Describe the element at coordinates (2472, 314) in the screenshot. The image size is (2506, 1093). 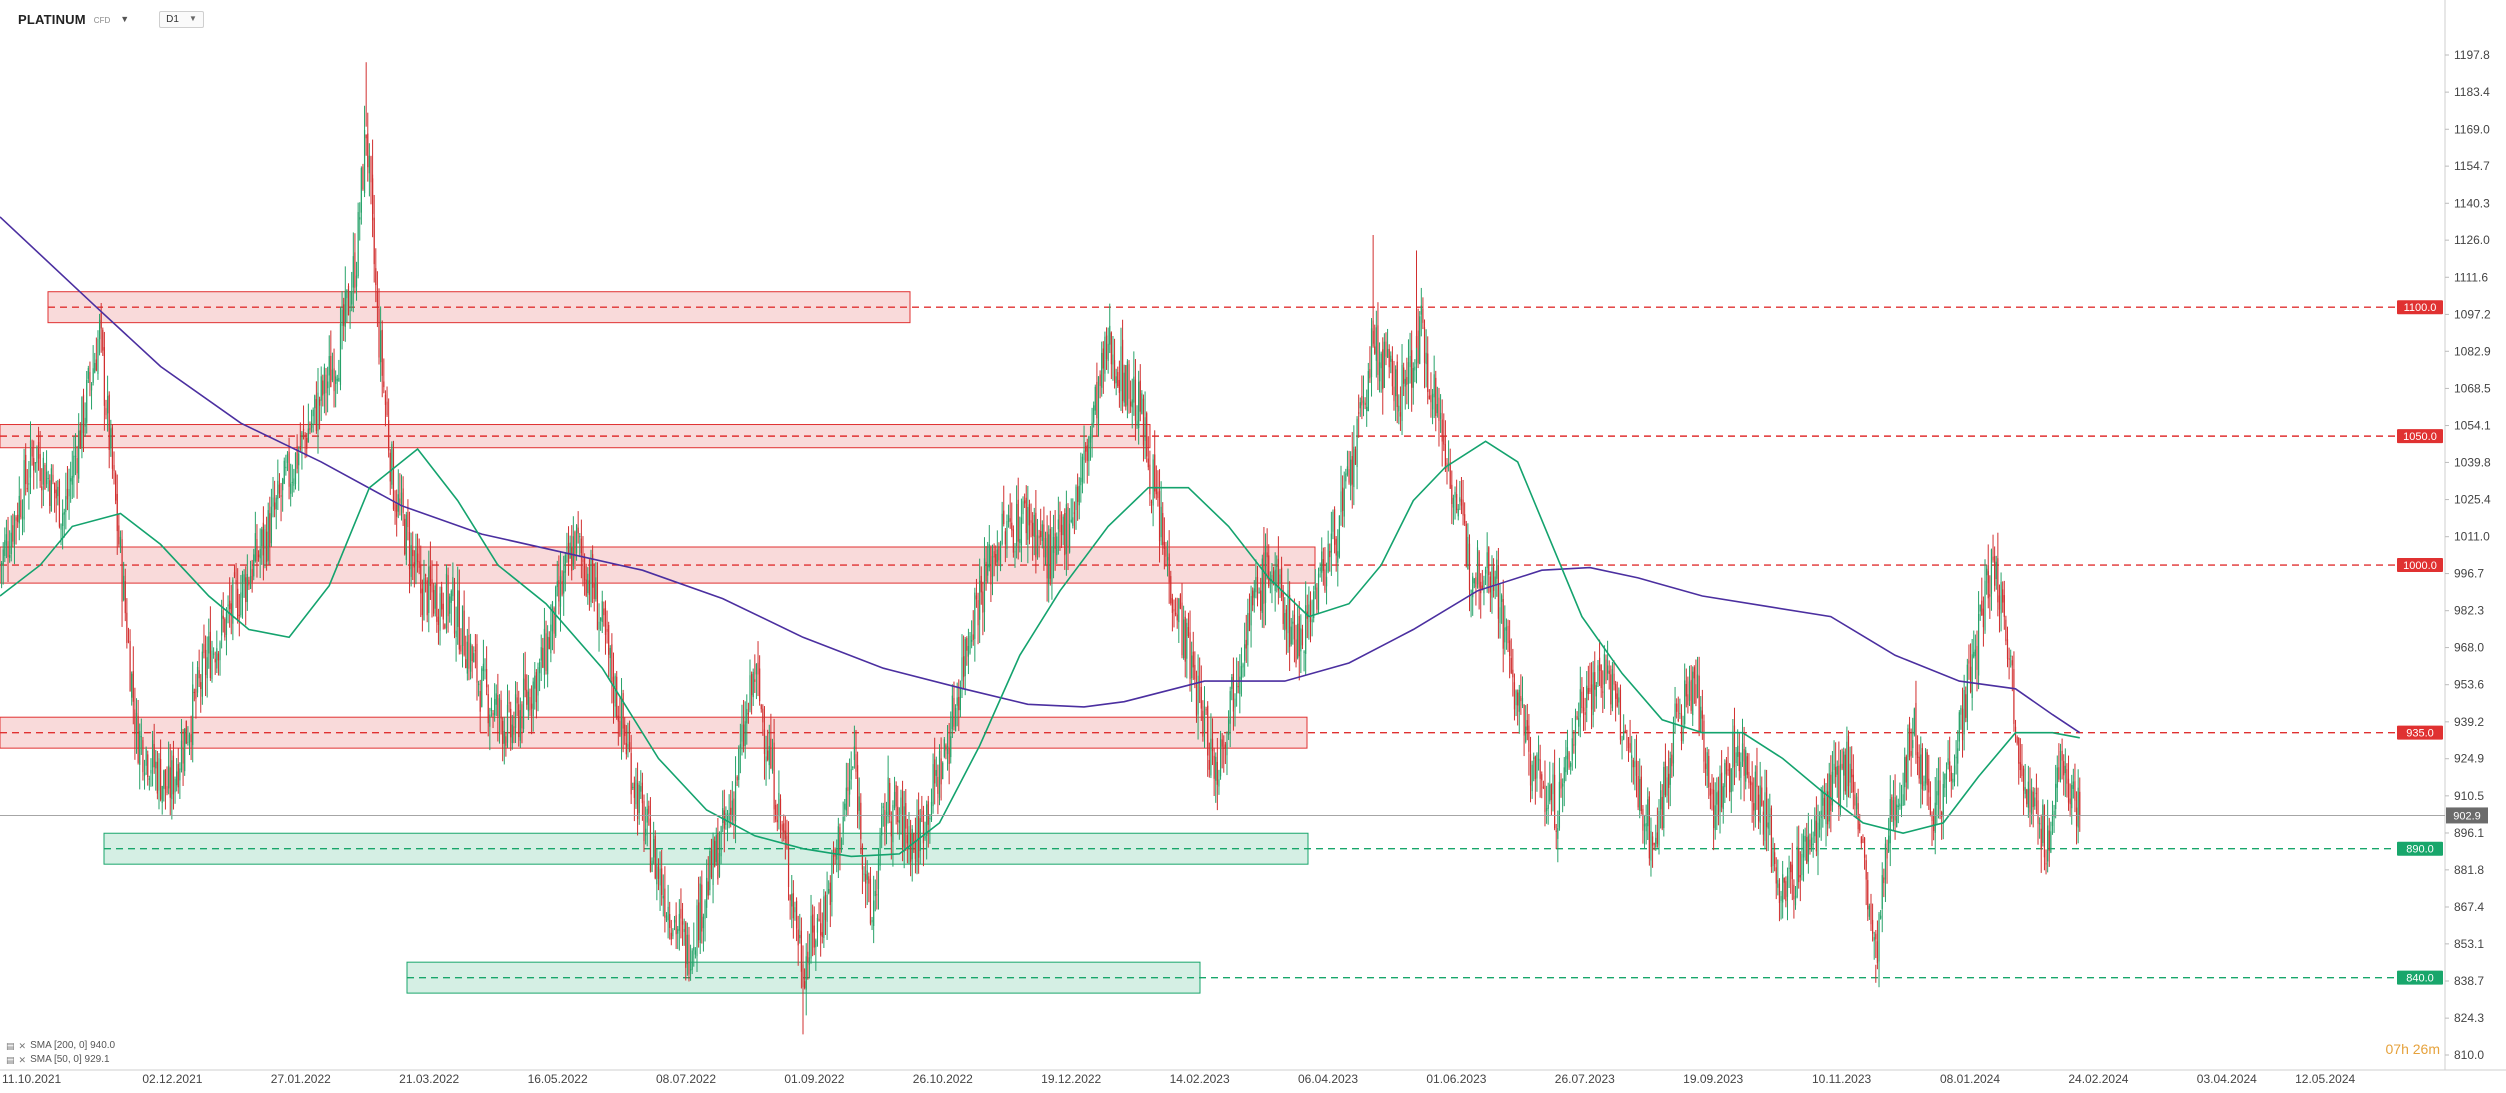
I see `y-tick-label: 1097.2` at that location.